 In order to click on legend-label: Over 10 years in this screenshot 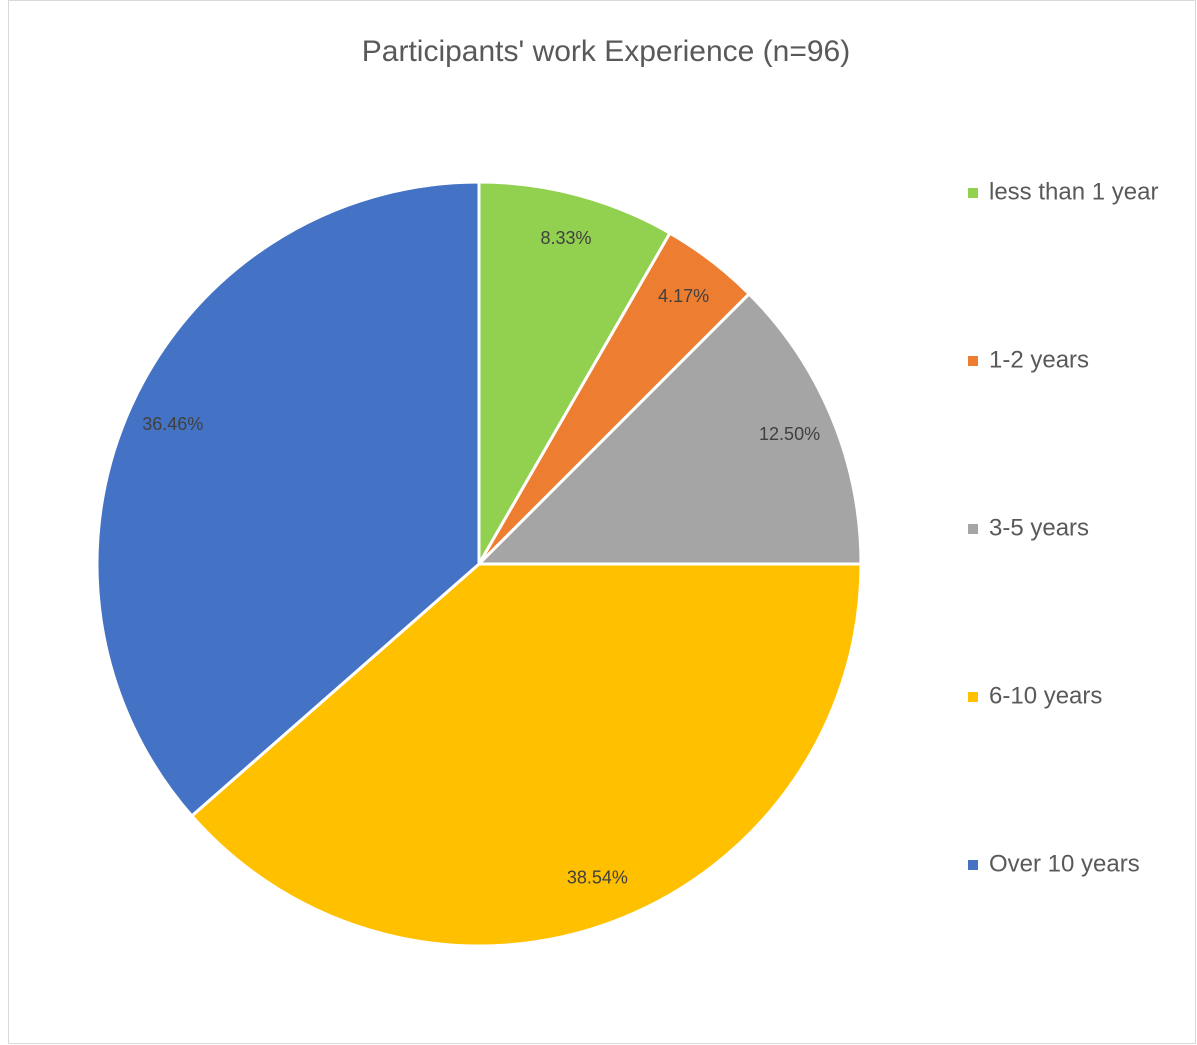, I will do `click(1064, 863)`.